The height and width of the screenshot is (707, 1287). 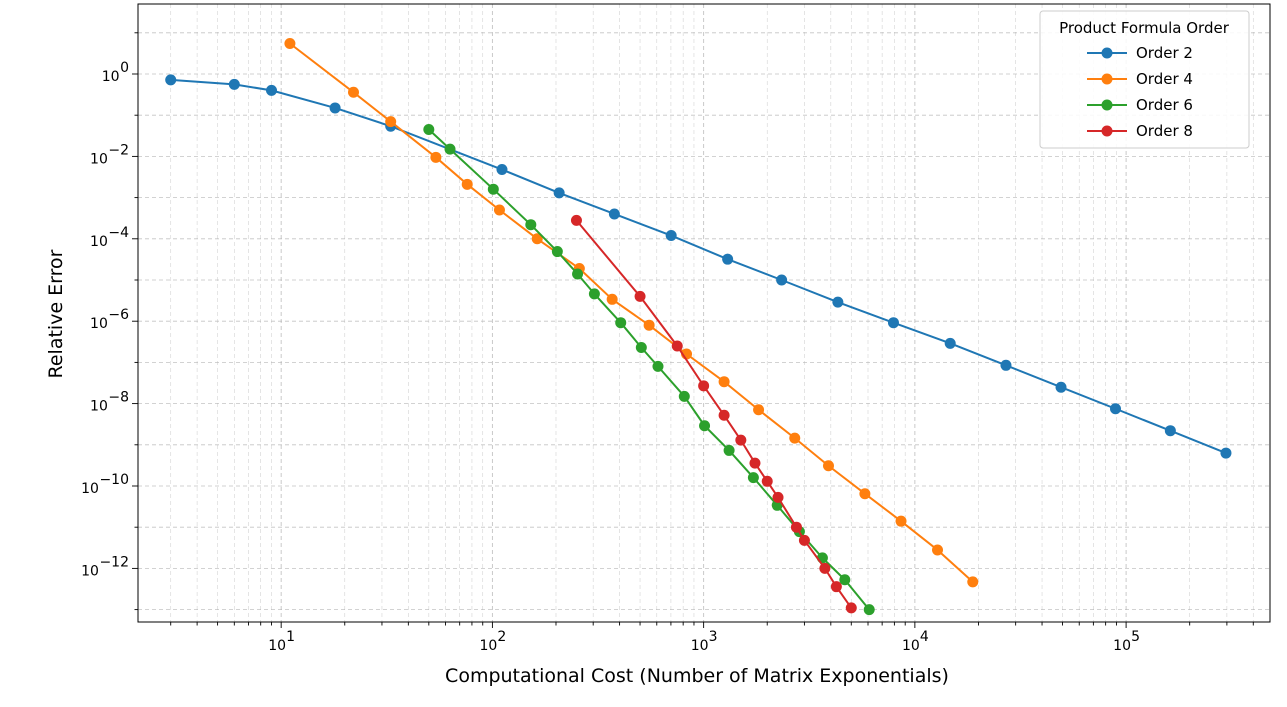 I want to click on y-tick-exponent: −6, so click(x=118, y=315).